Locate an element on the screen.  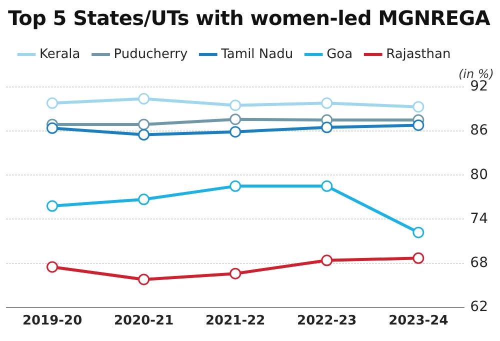
chart-title: Top 5 States/UTs with women-led MGNREGA is located at coordinates (249, 18).